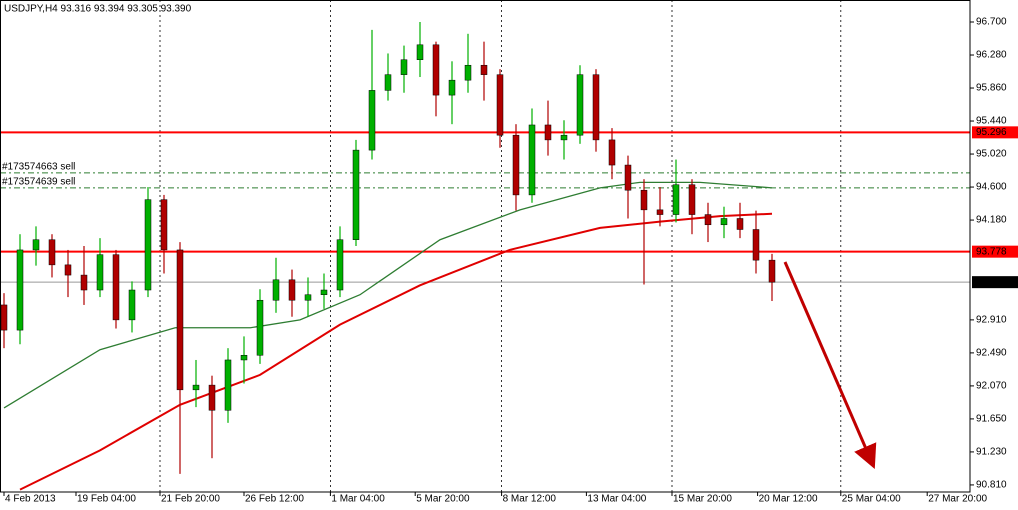  What do you see at coordinates (991, 386) in the screenshot?
I see `y-tick-label: 92.070` at bounding box center [991, 386].